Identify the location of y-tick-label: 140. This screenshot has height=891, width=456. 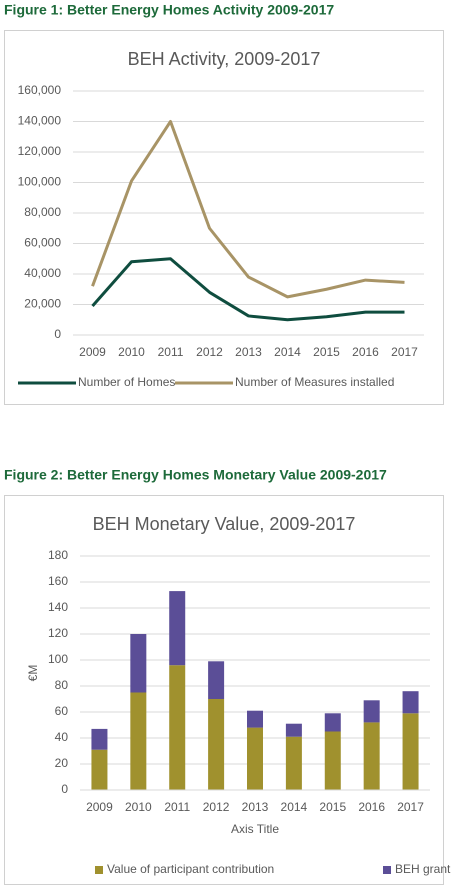
(58, 607).